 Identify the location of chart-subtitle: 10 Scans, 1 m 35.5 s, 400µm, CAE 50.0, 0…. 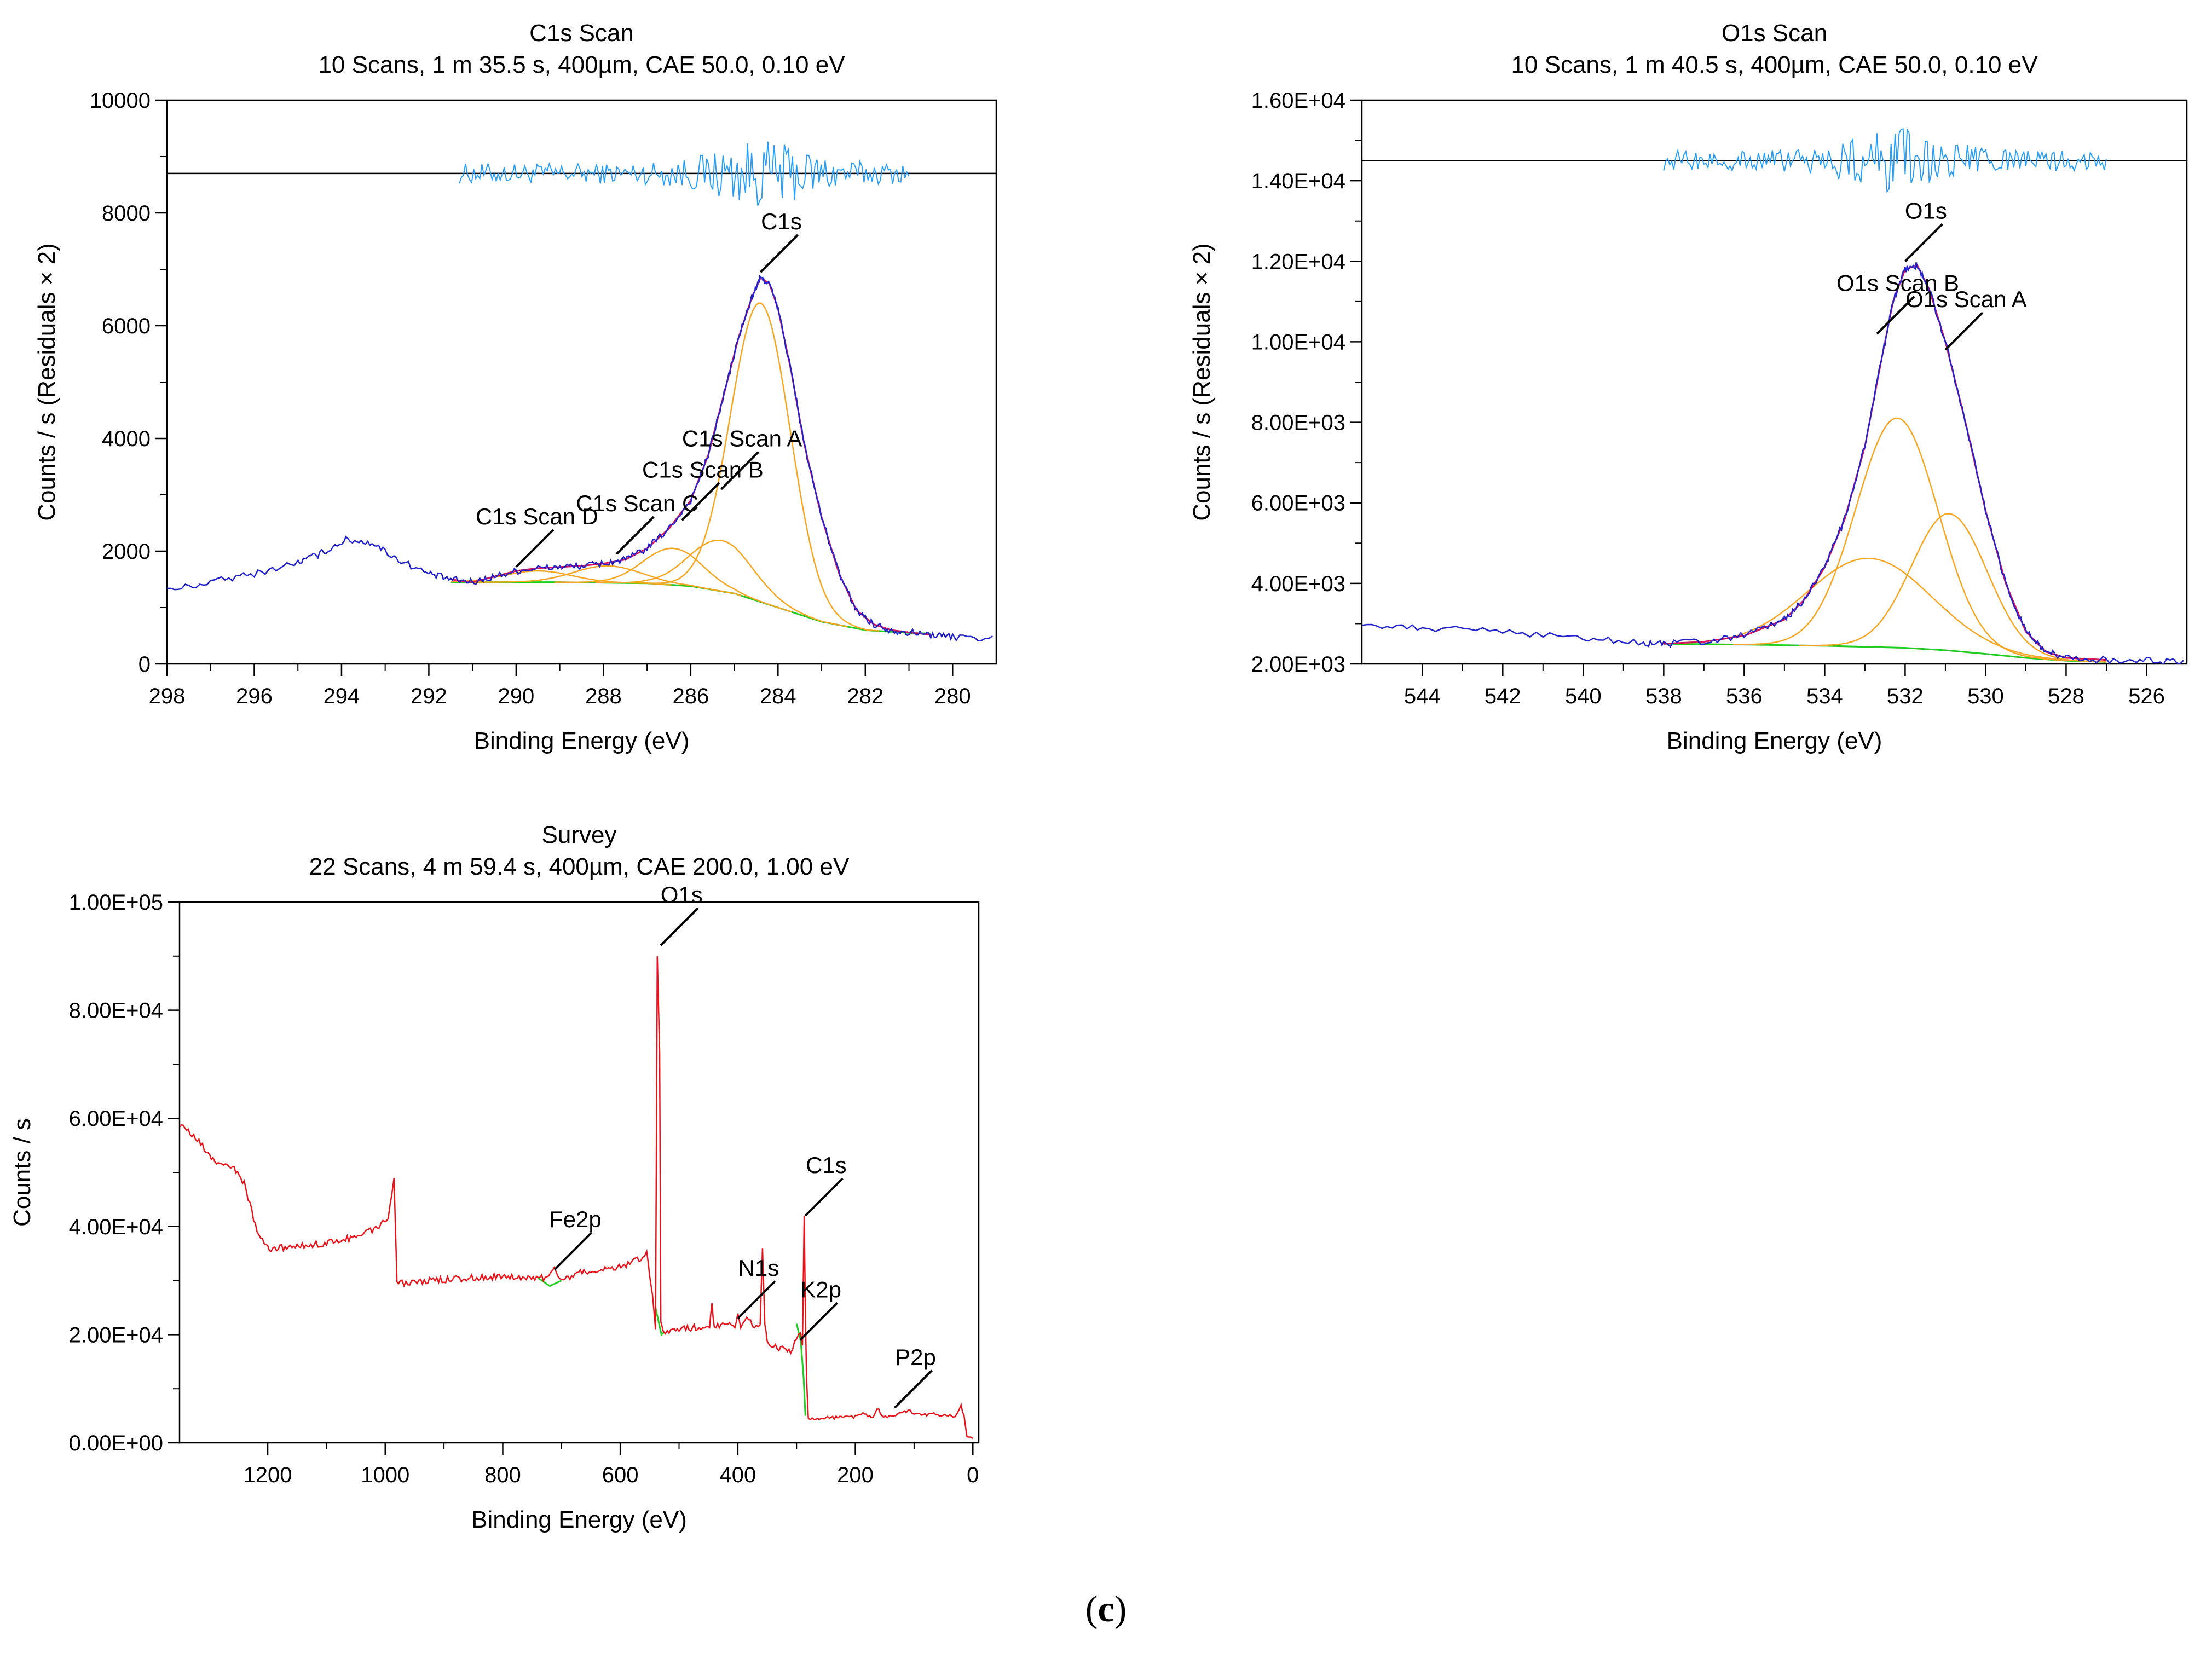
(581, 65).